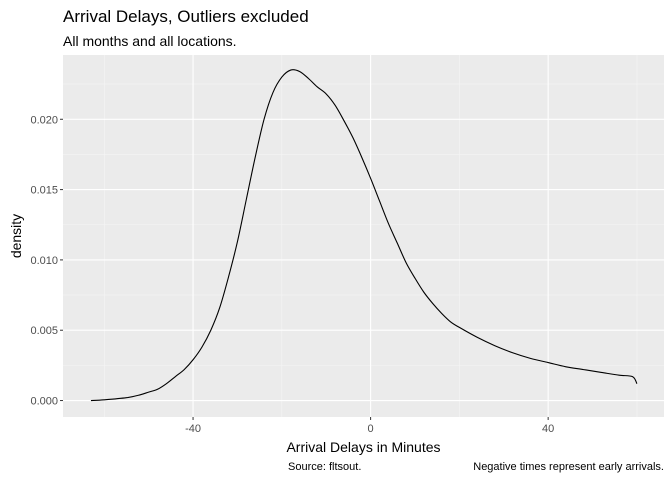  I want to click on caption-note: Negative times represent early arrivals., so click(568, 467).